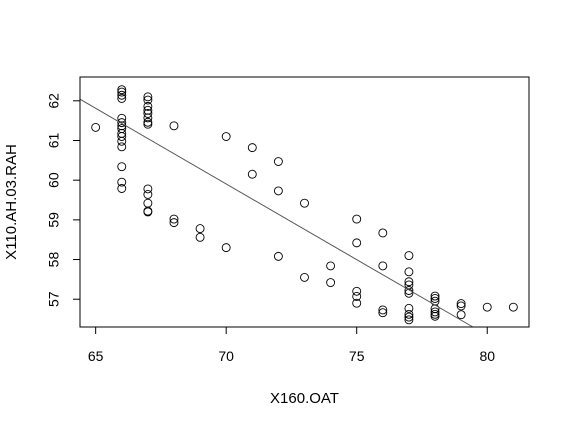 This screenshot has width=570, height=426. I want to click on y-axis-label: X110.AH.03.RAH, so click(11, 202).